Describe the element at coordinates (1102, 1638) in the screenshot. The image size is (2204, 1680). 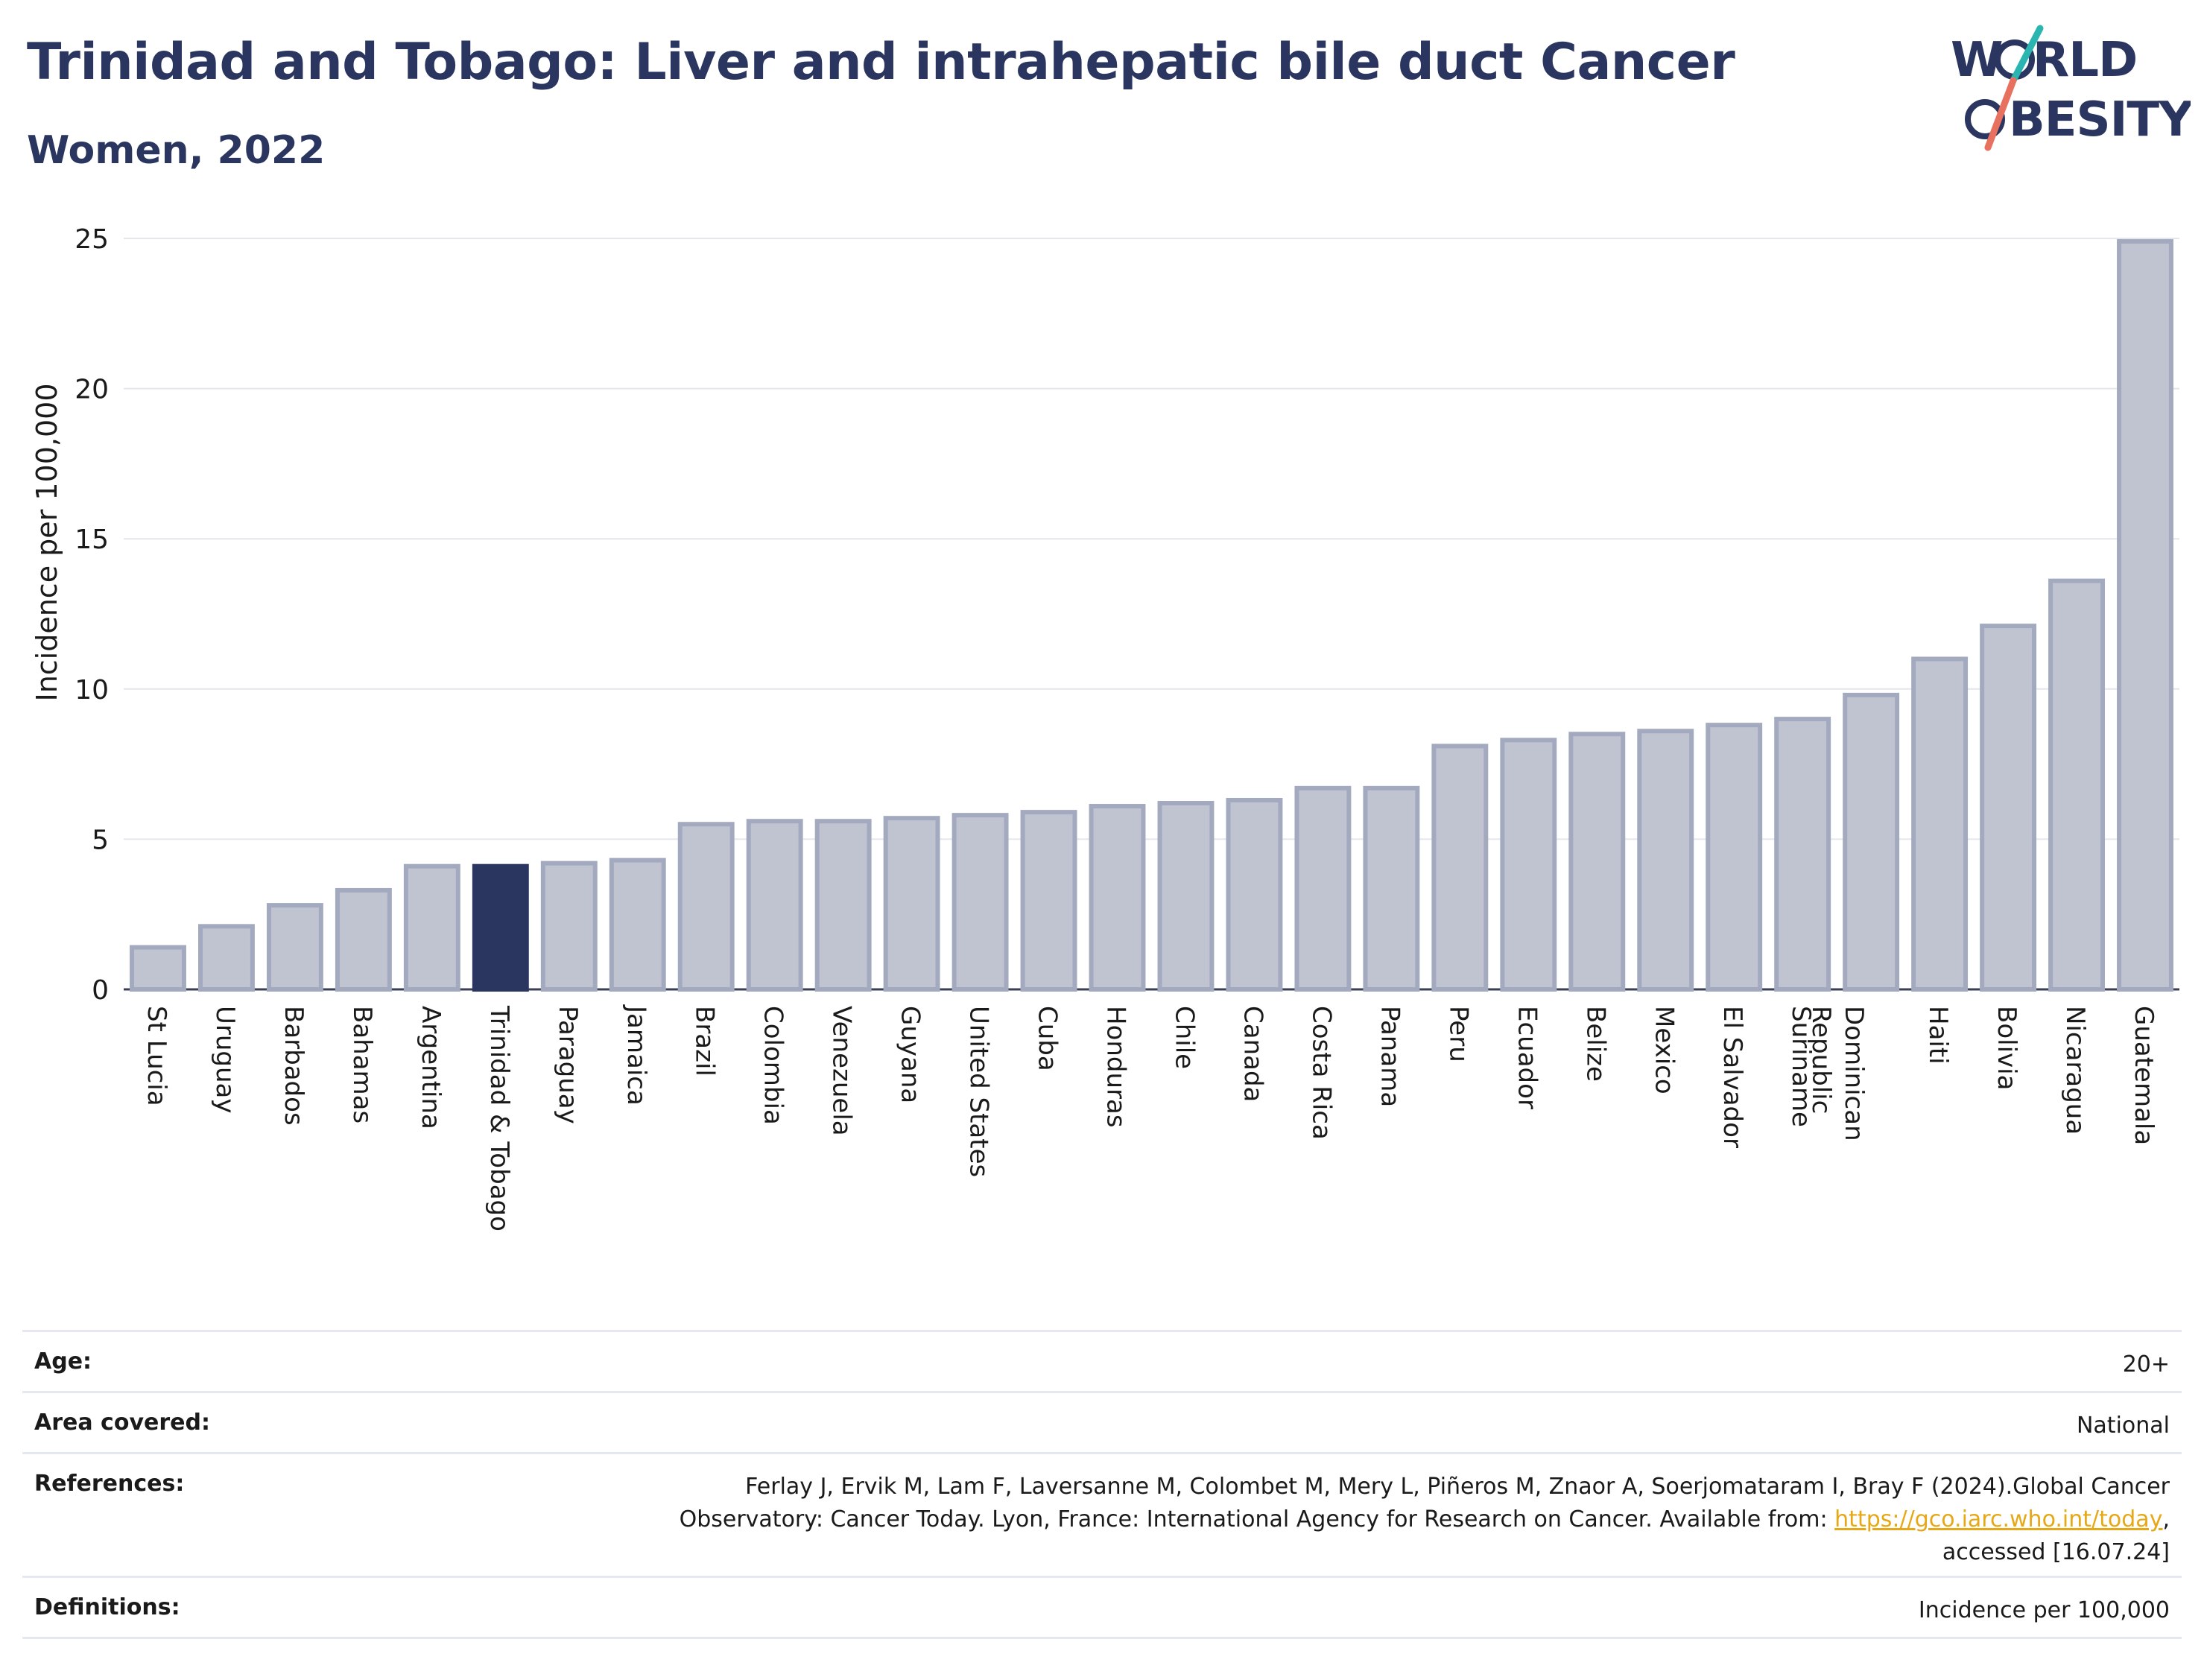
I see `bottom-divider` at that location.